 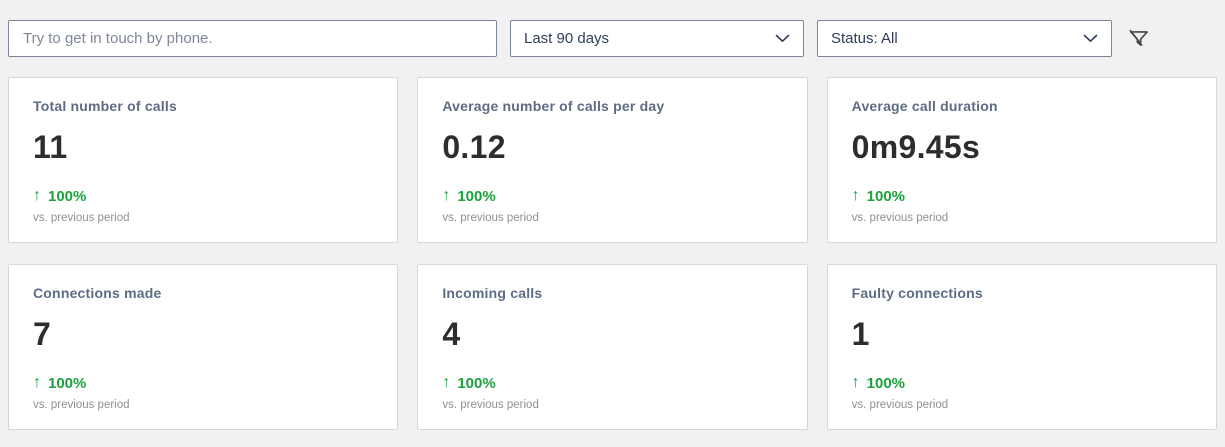 I want to click on card-value: 1, so click(x=860, y=334).